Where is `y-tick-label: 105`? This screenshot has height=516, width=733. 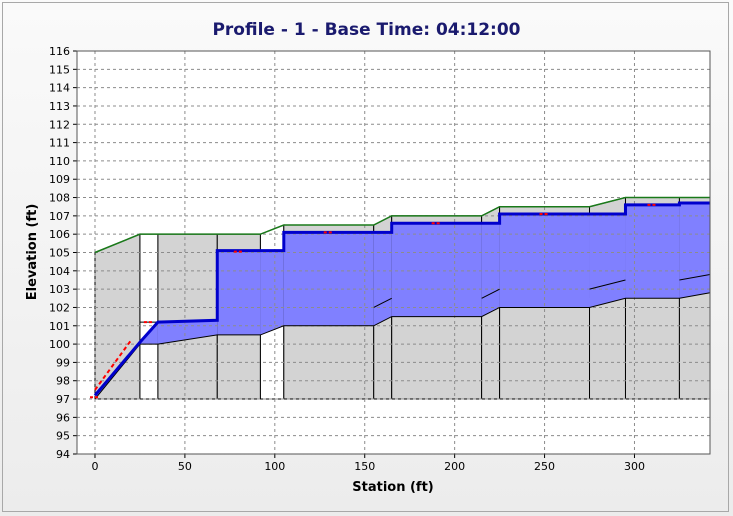
y-tick-label: 105 is located at coordinates (59, 253).